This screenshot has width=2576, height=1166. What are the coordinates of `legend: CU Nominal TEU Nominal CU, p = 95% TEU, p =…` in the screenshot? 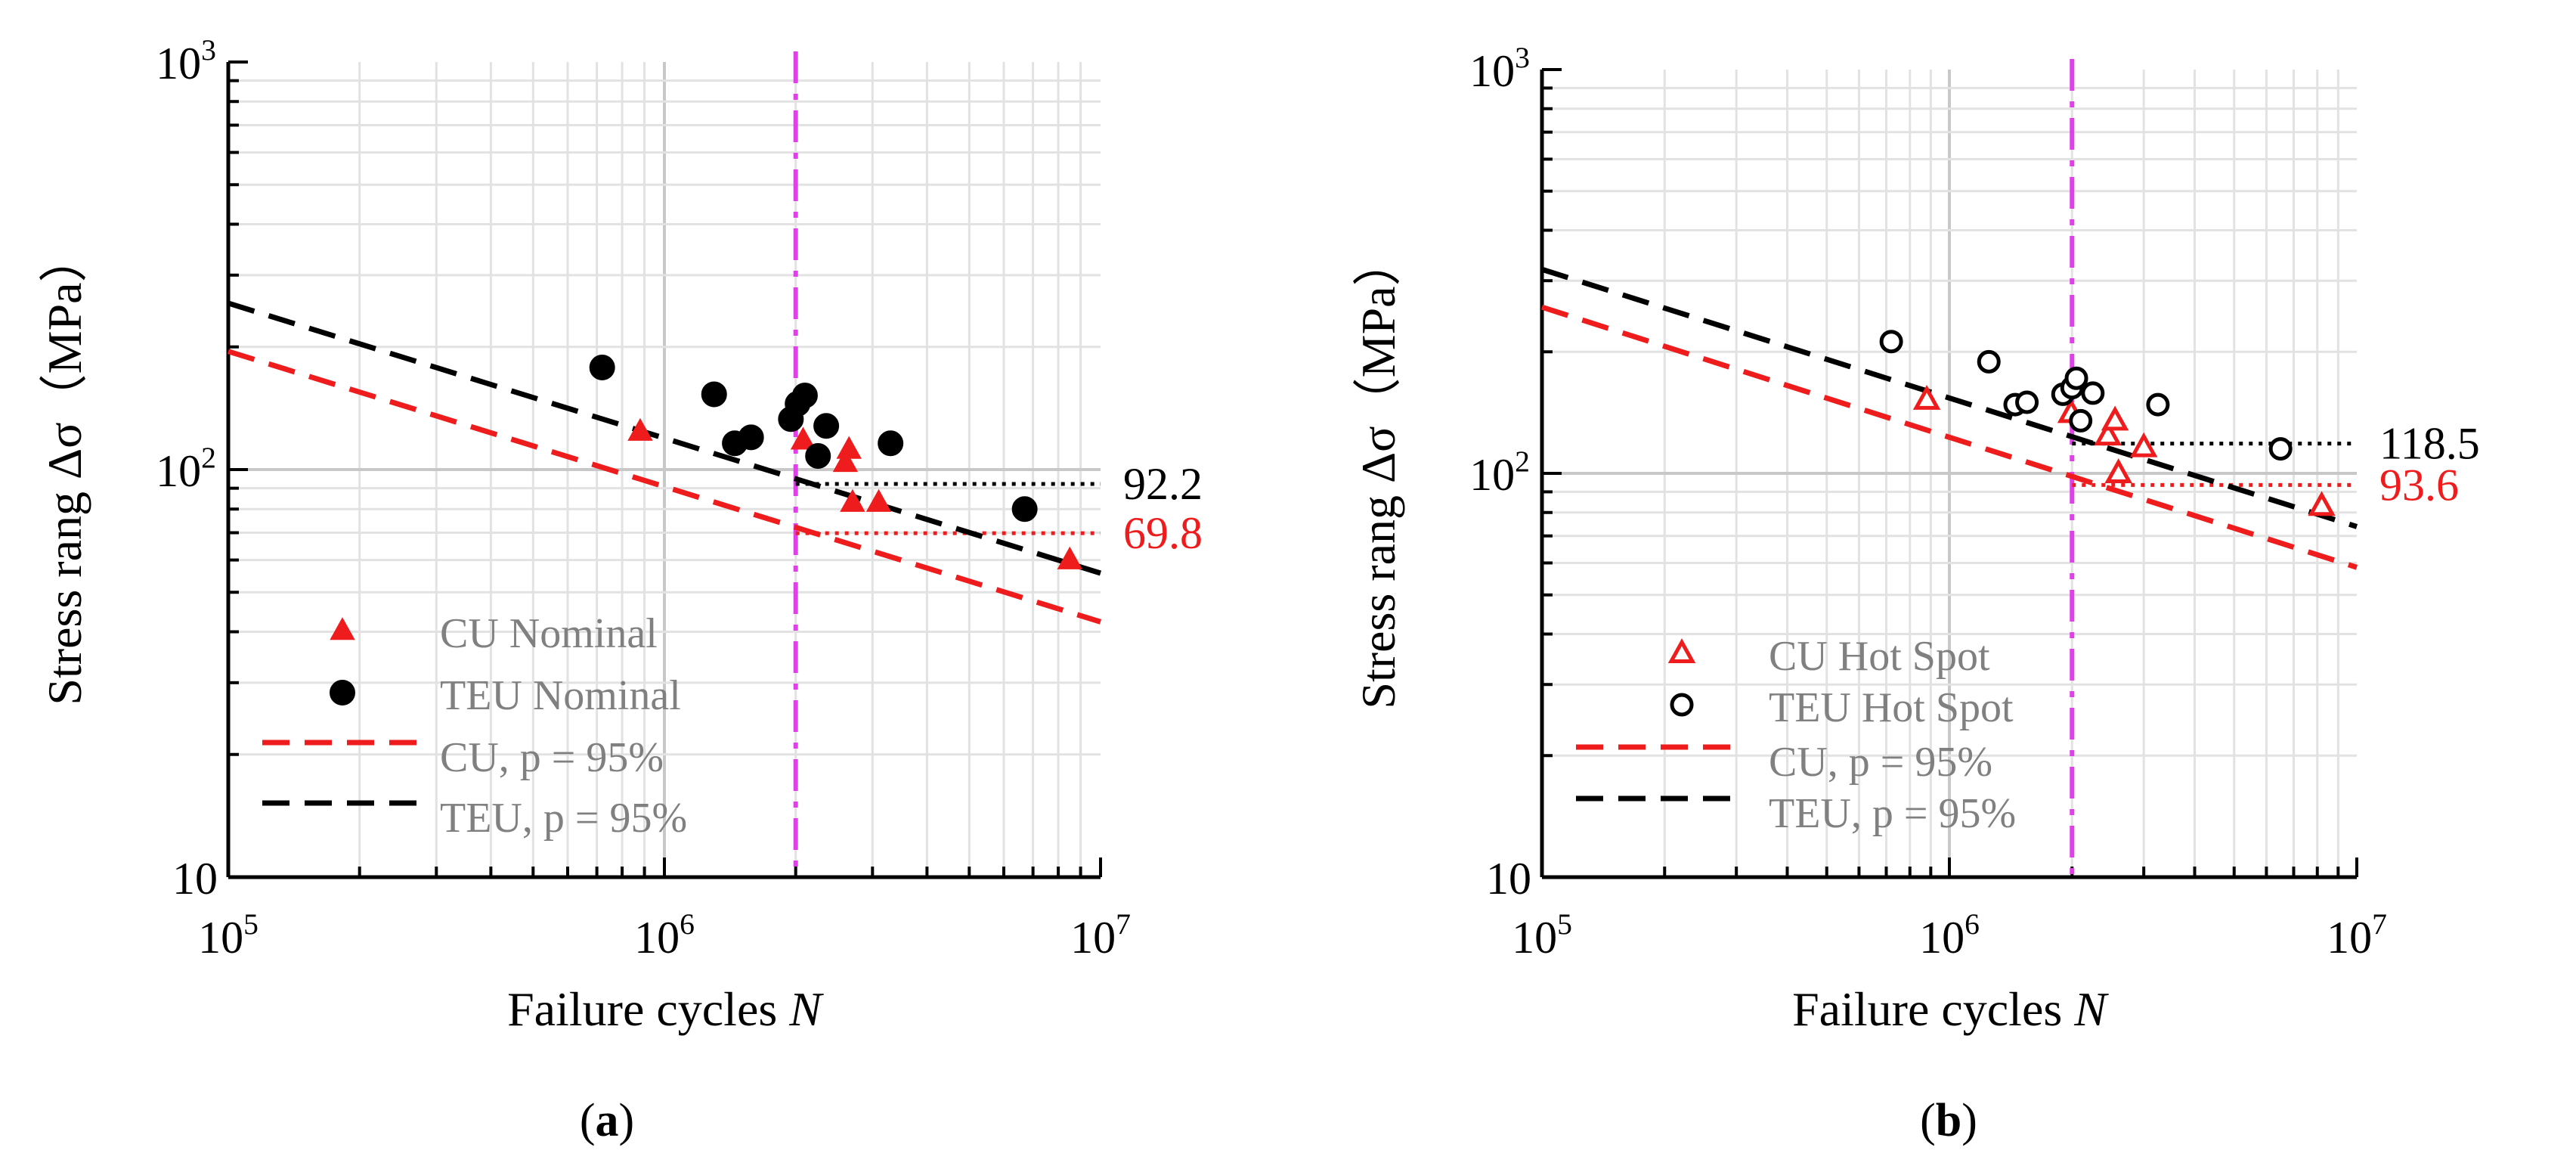 It's located at (475, 726).